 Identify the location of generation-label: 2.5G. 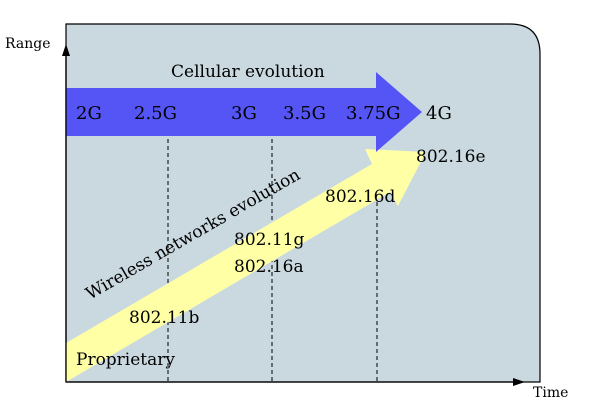
(155, 113).